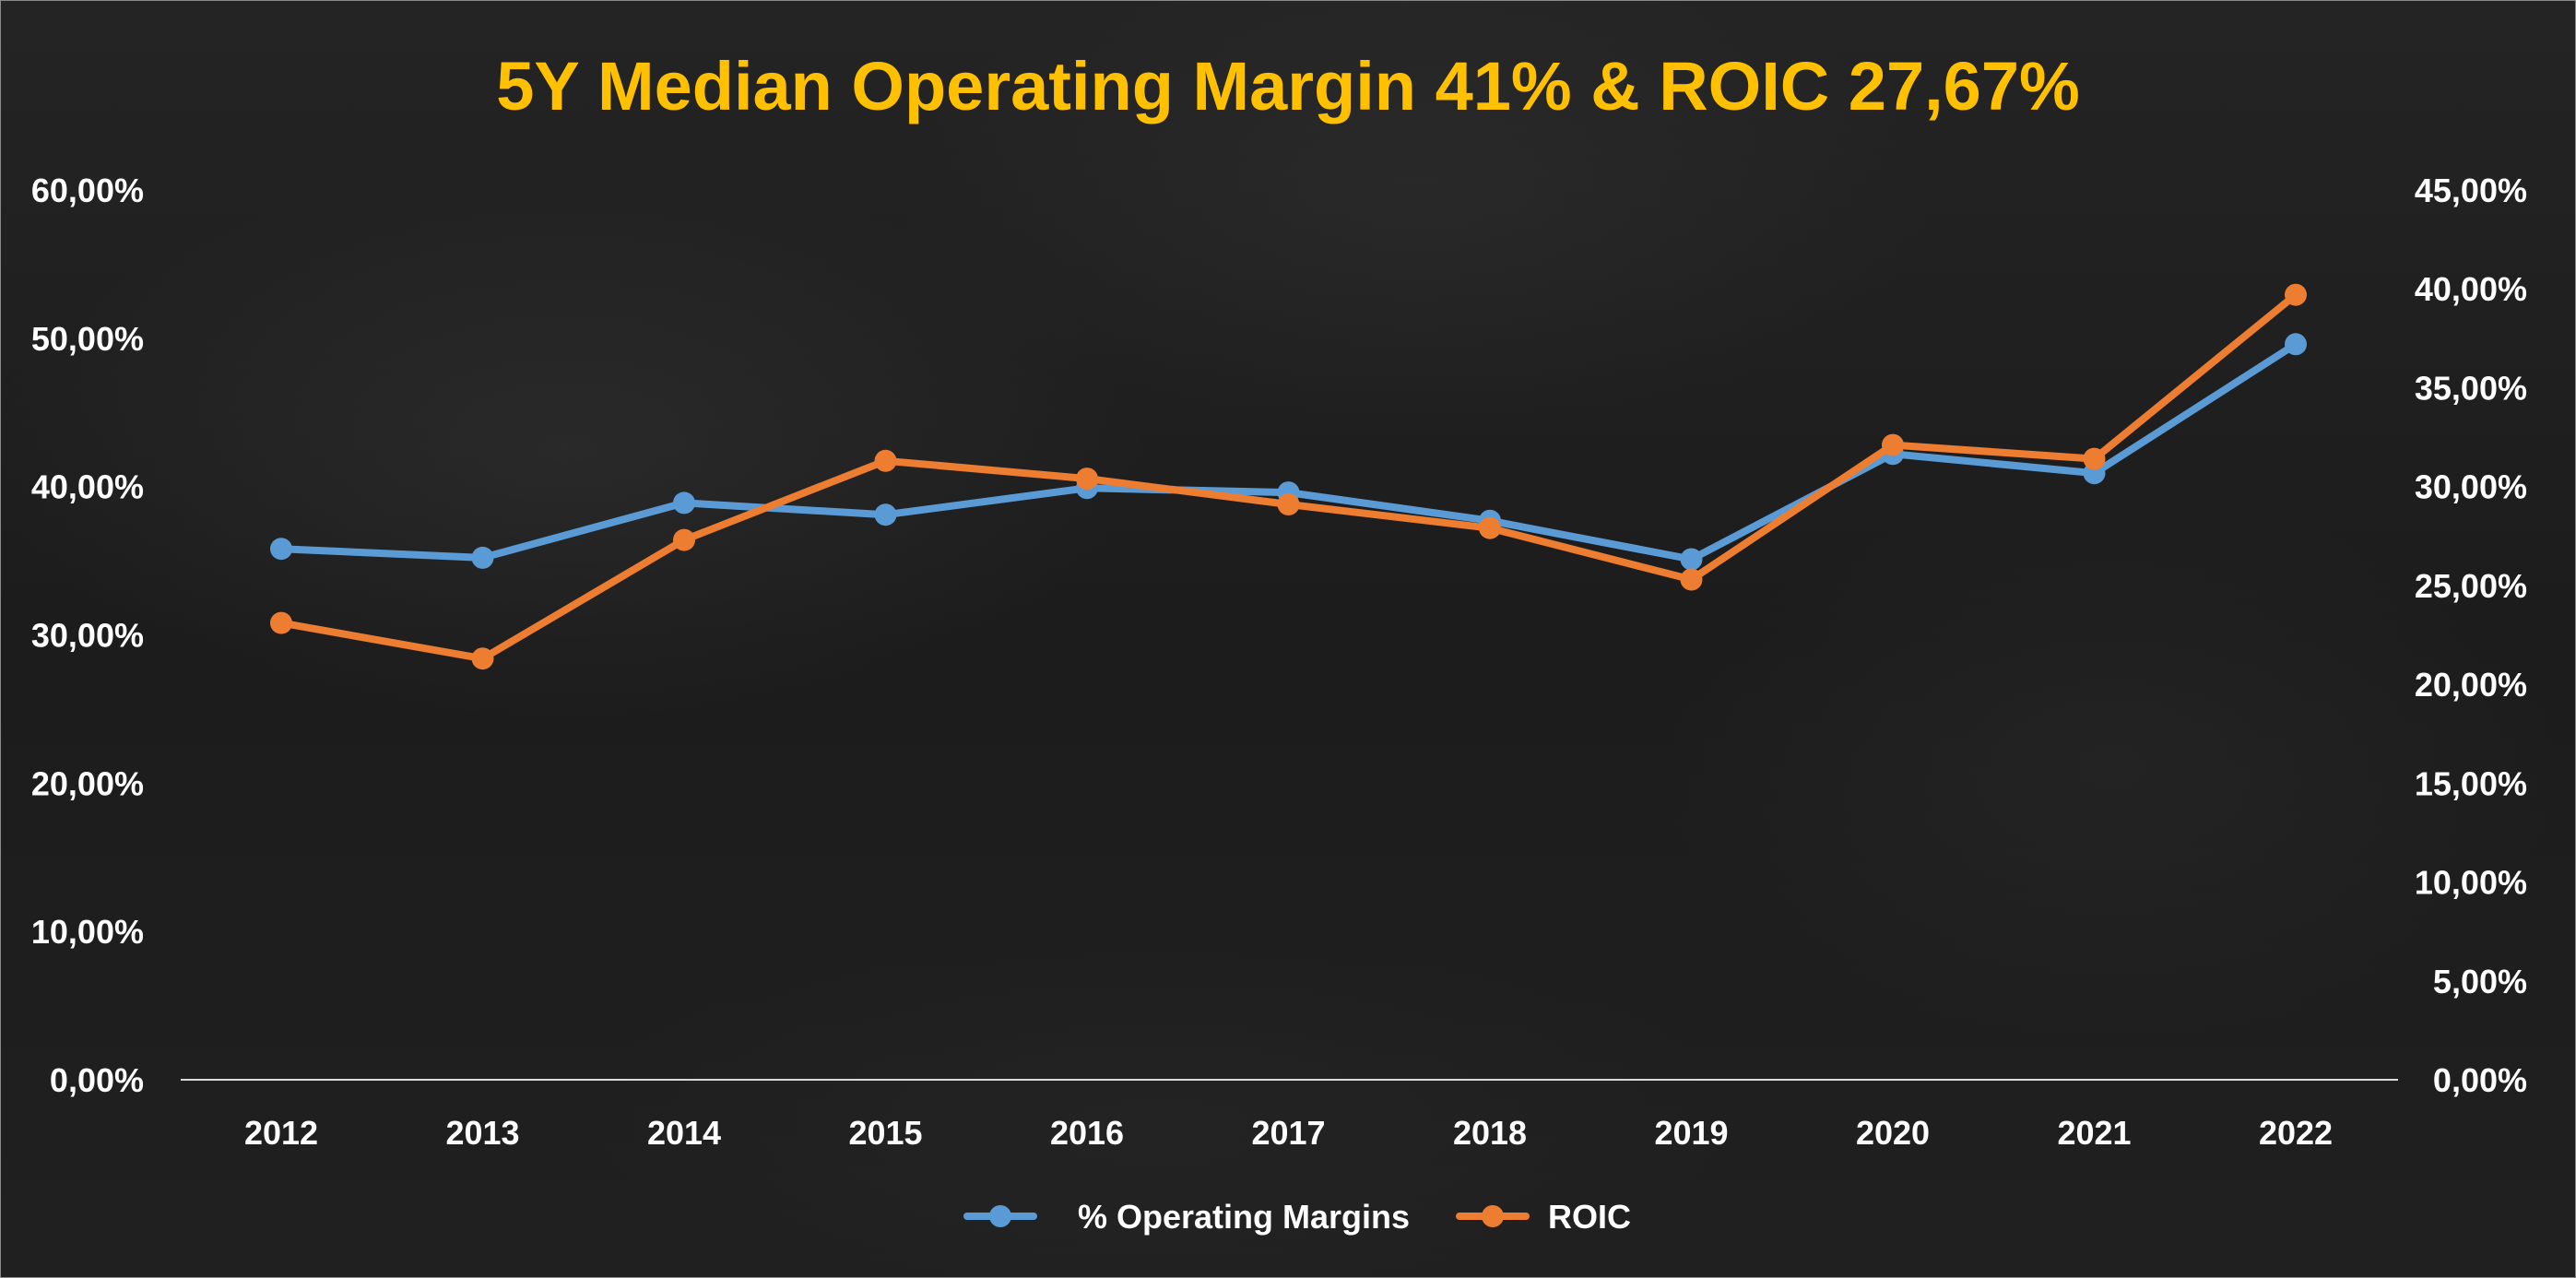 The image size is (2576, 1278). I want to click on x-axis-tick-label: 2016, so click(1087, 1133).